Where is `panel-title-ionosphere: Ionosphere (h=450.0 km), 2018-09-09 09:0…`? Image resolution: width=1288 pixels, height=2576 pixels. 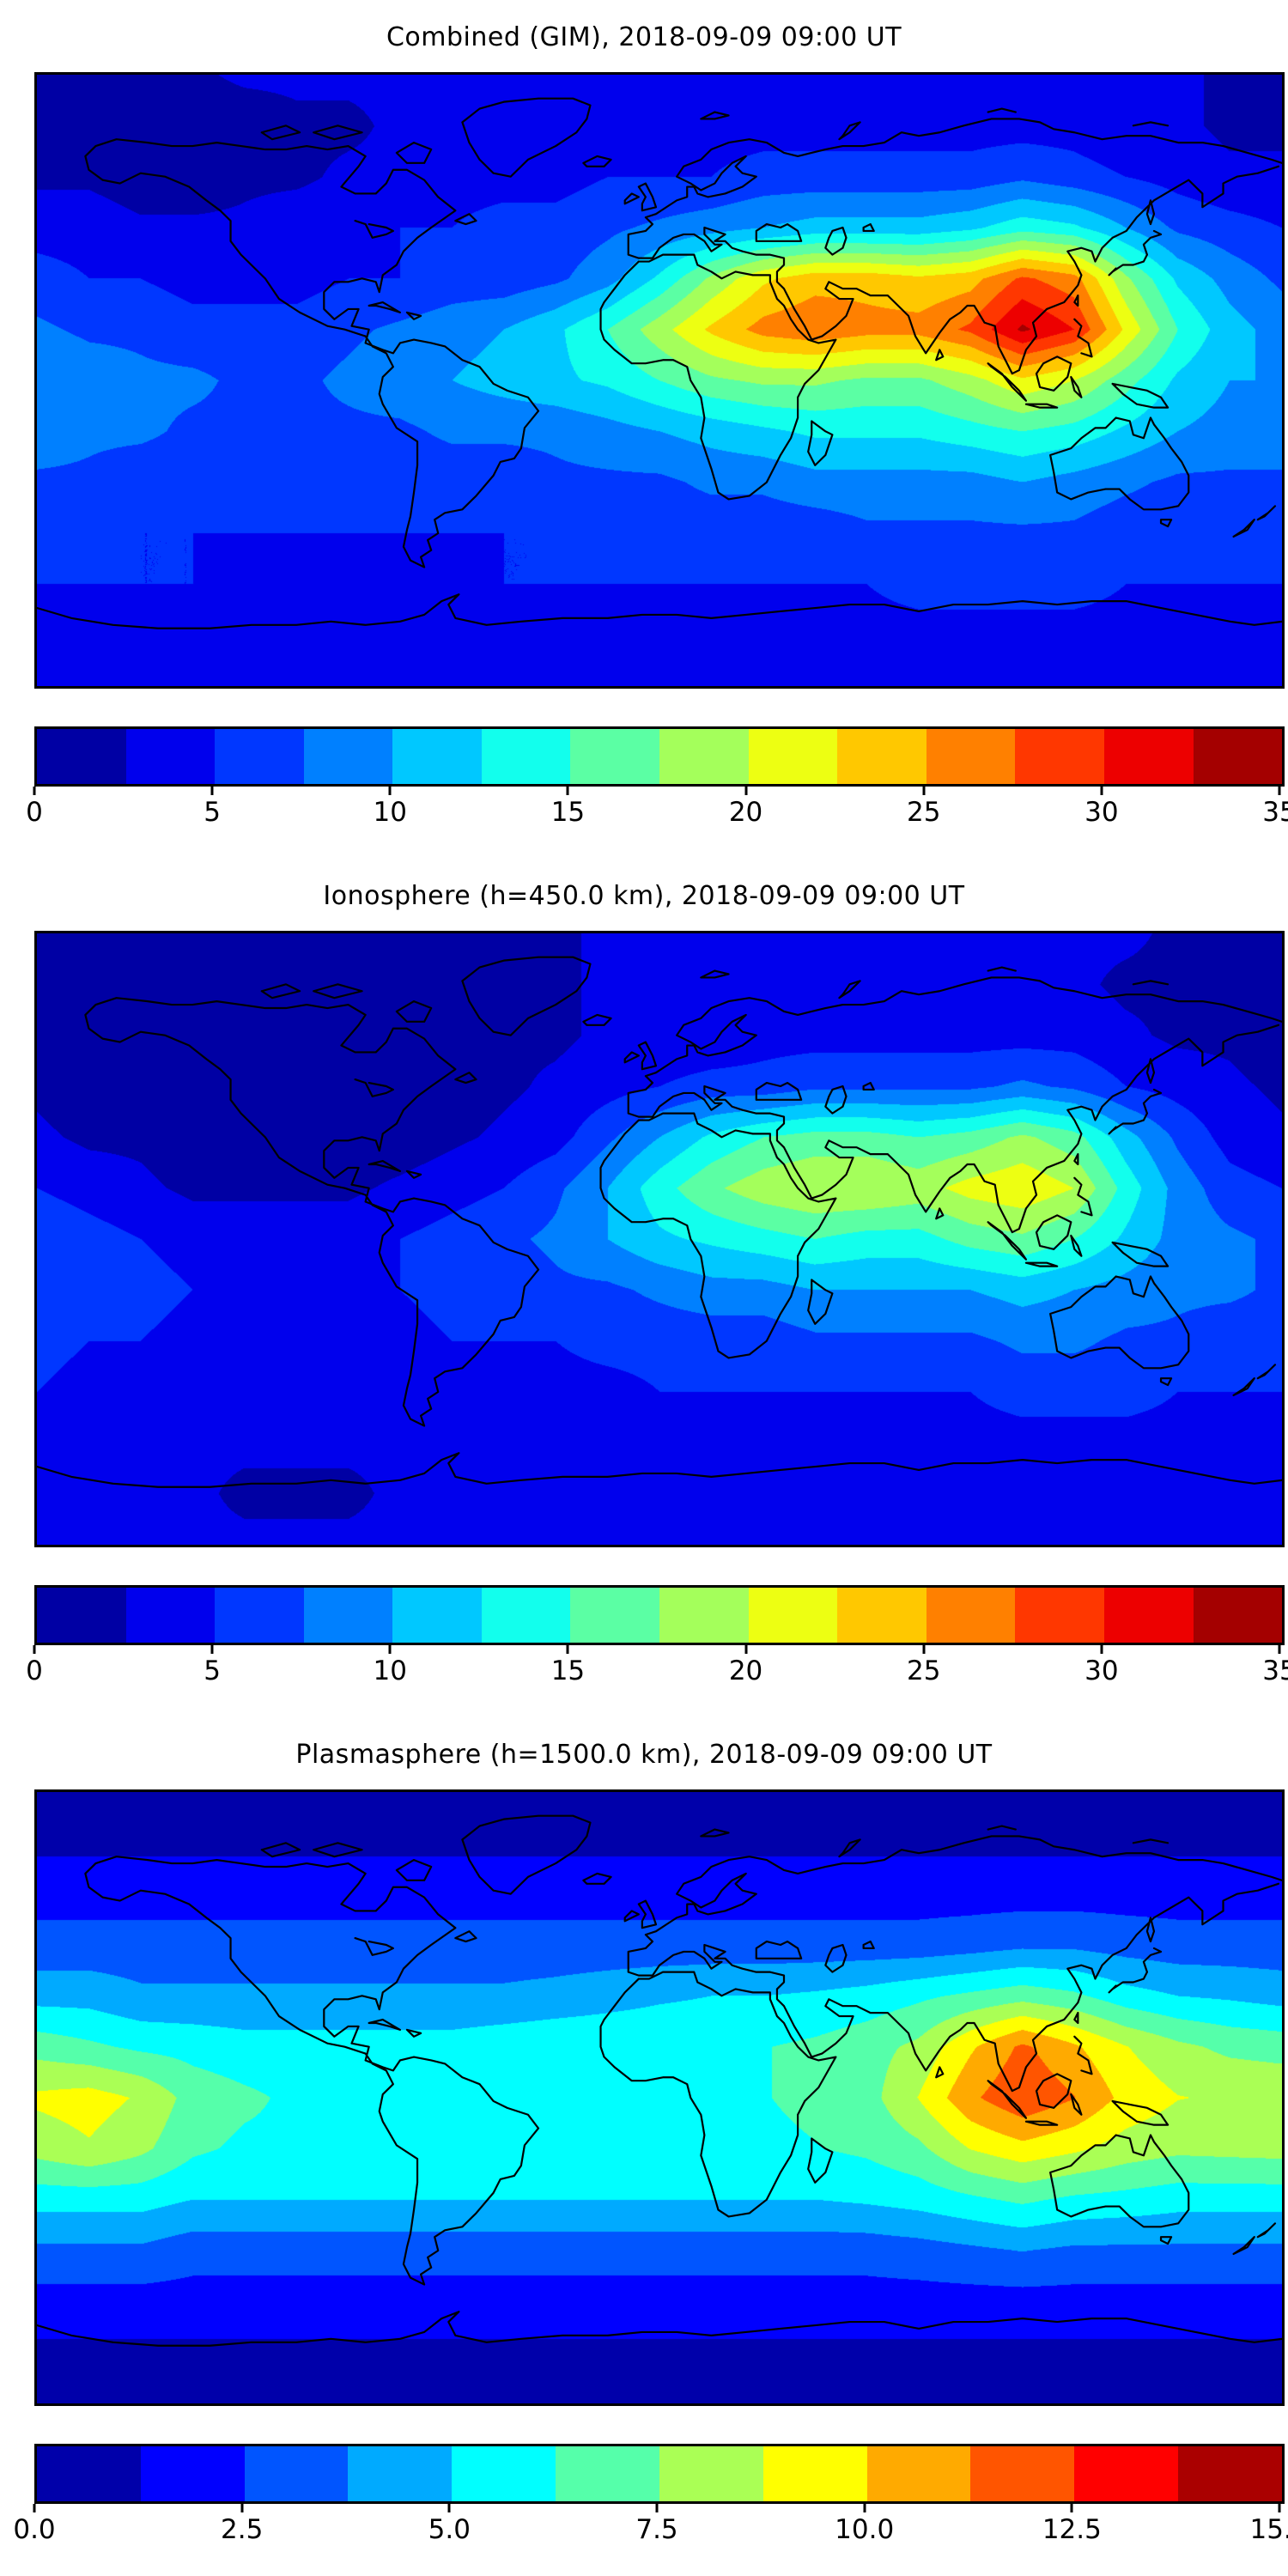 panel-title-ionosphere: Ionosphere (h=450.0 km), 2018-09-09 09:0… is located at coordinates (644, 896).